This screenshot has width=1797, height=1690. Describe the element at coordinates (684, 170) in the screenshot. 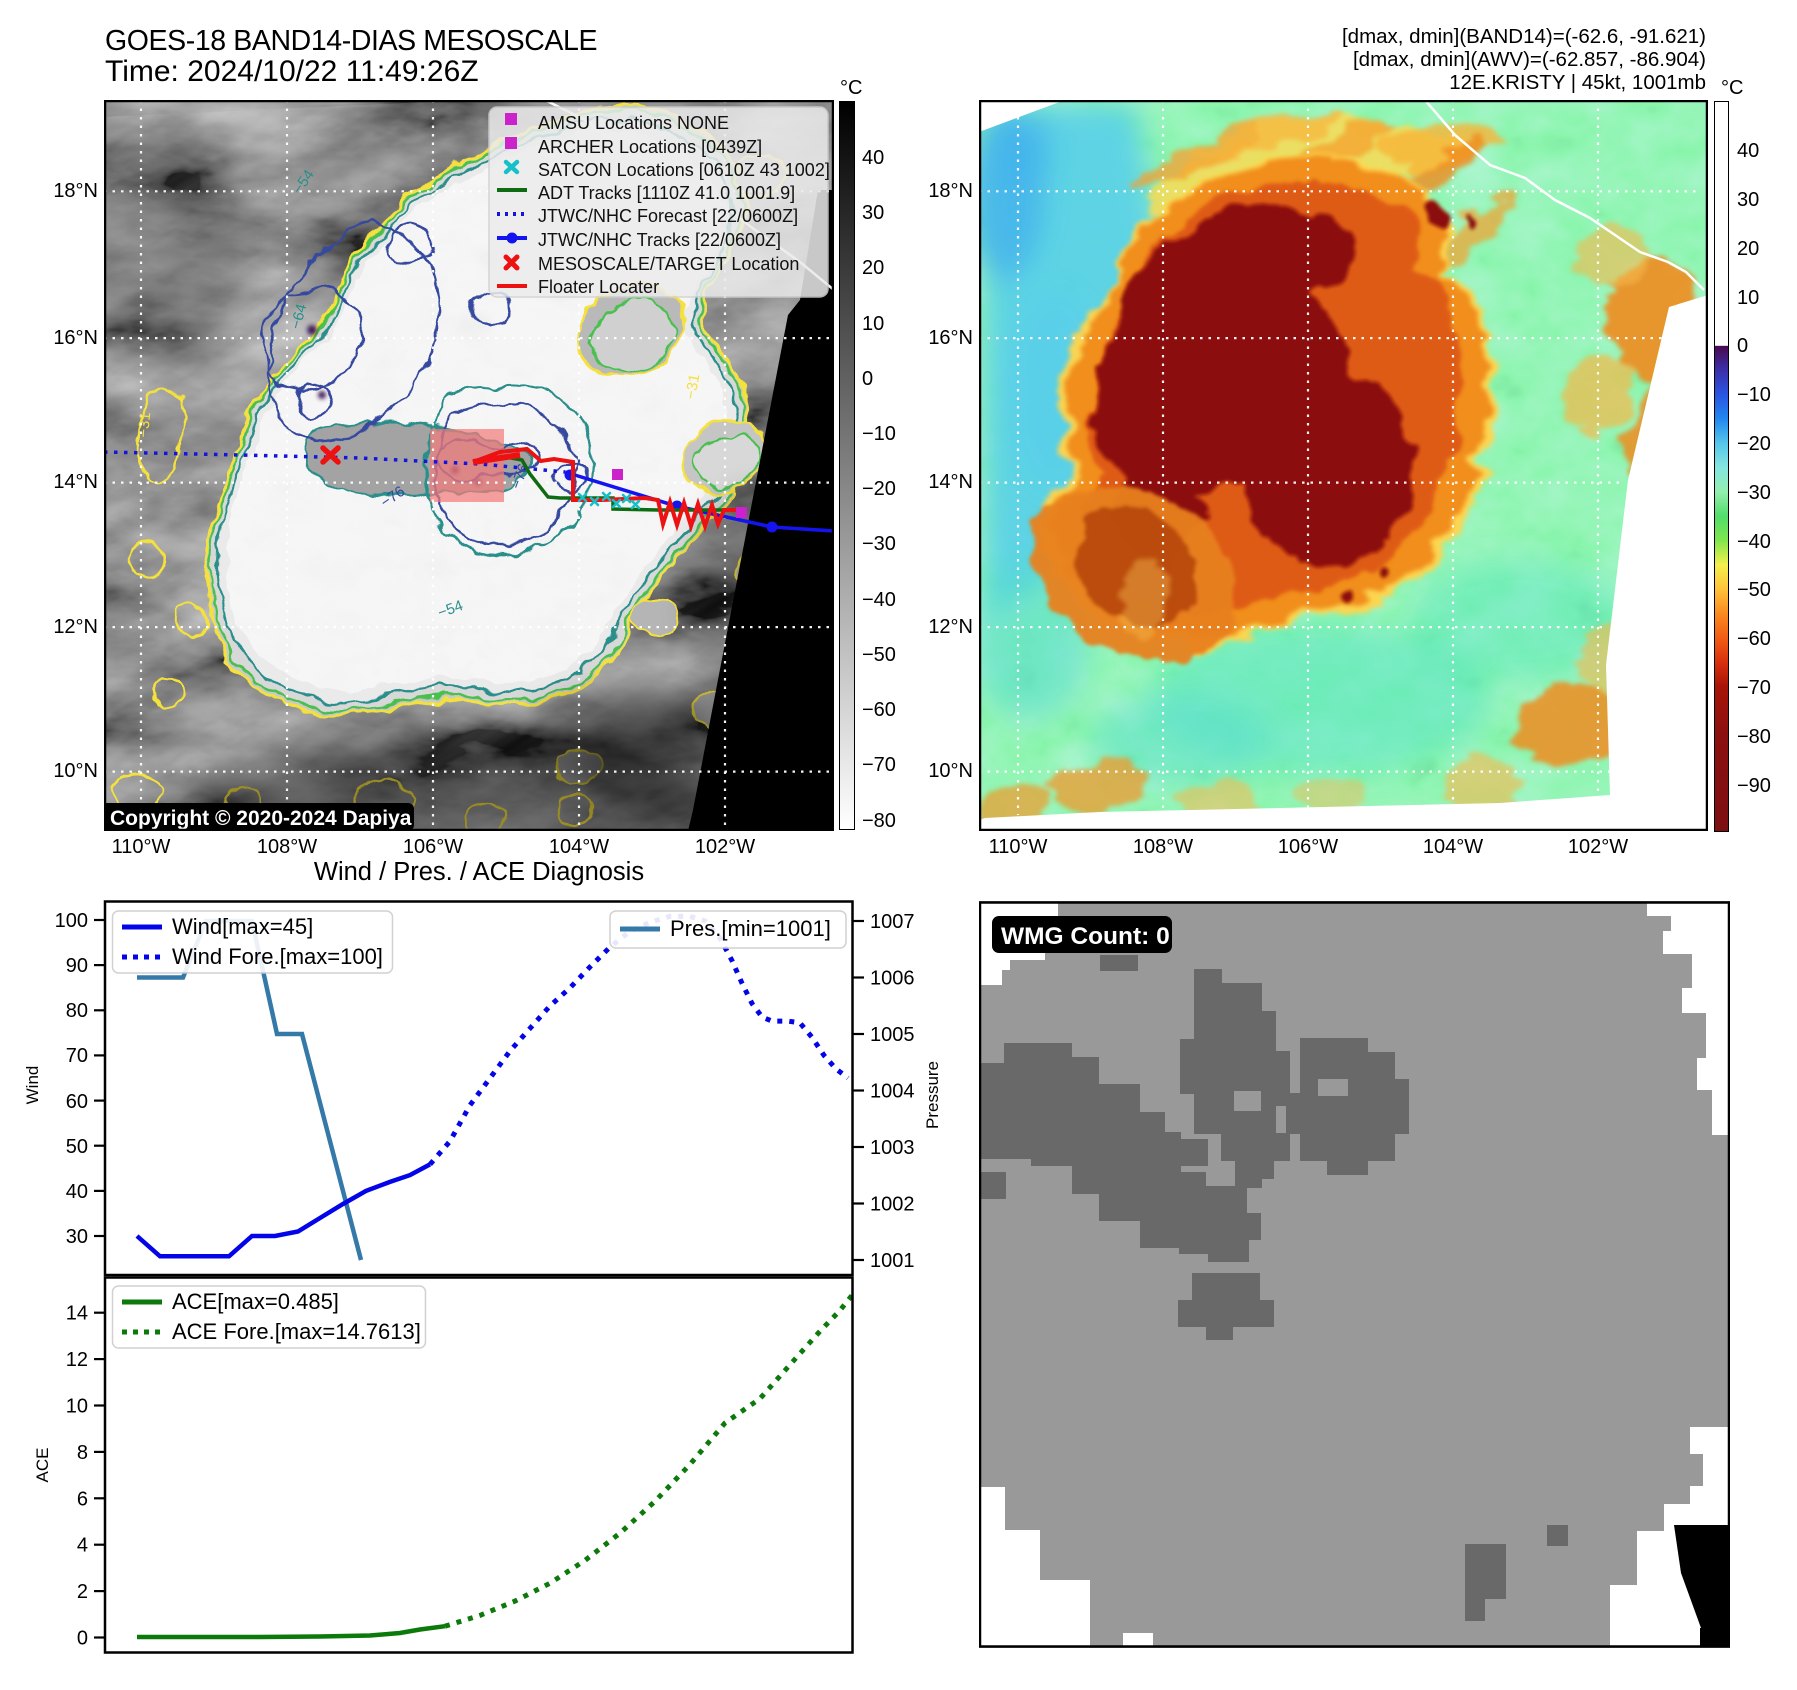

I see `svg-text:SATCON Locations [0610Z 43 100: SATCON Locations [0610Z 43 1002]` at that location.